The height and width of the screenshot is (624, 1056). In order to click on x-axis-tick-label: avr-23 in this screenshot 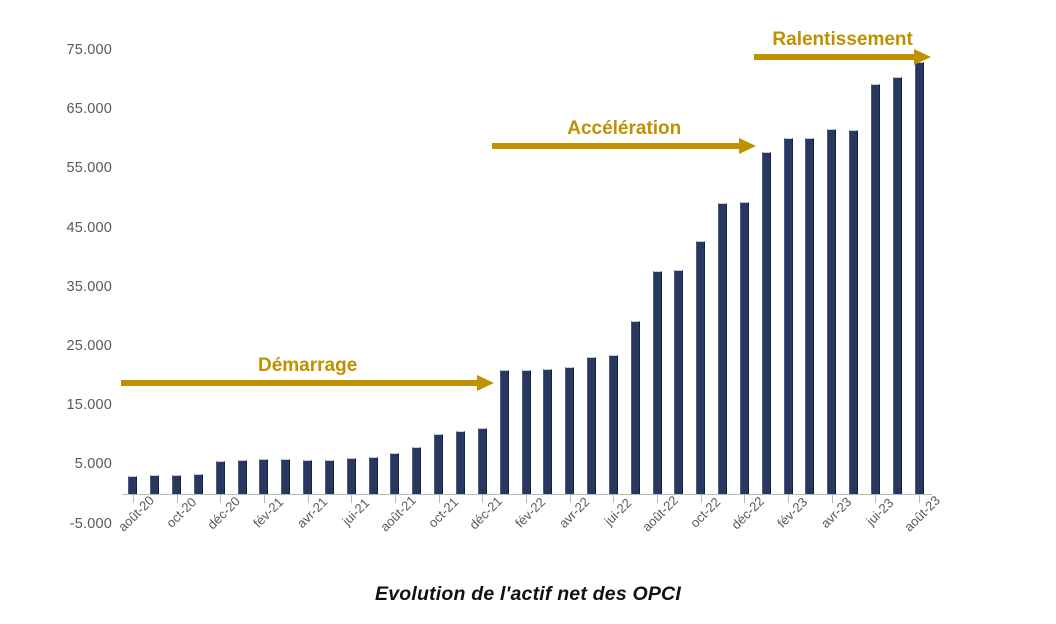, I will do `click(836, 512)`.